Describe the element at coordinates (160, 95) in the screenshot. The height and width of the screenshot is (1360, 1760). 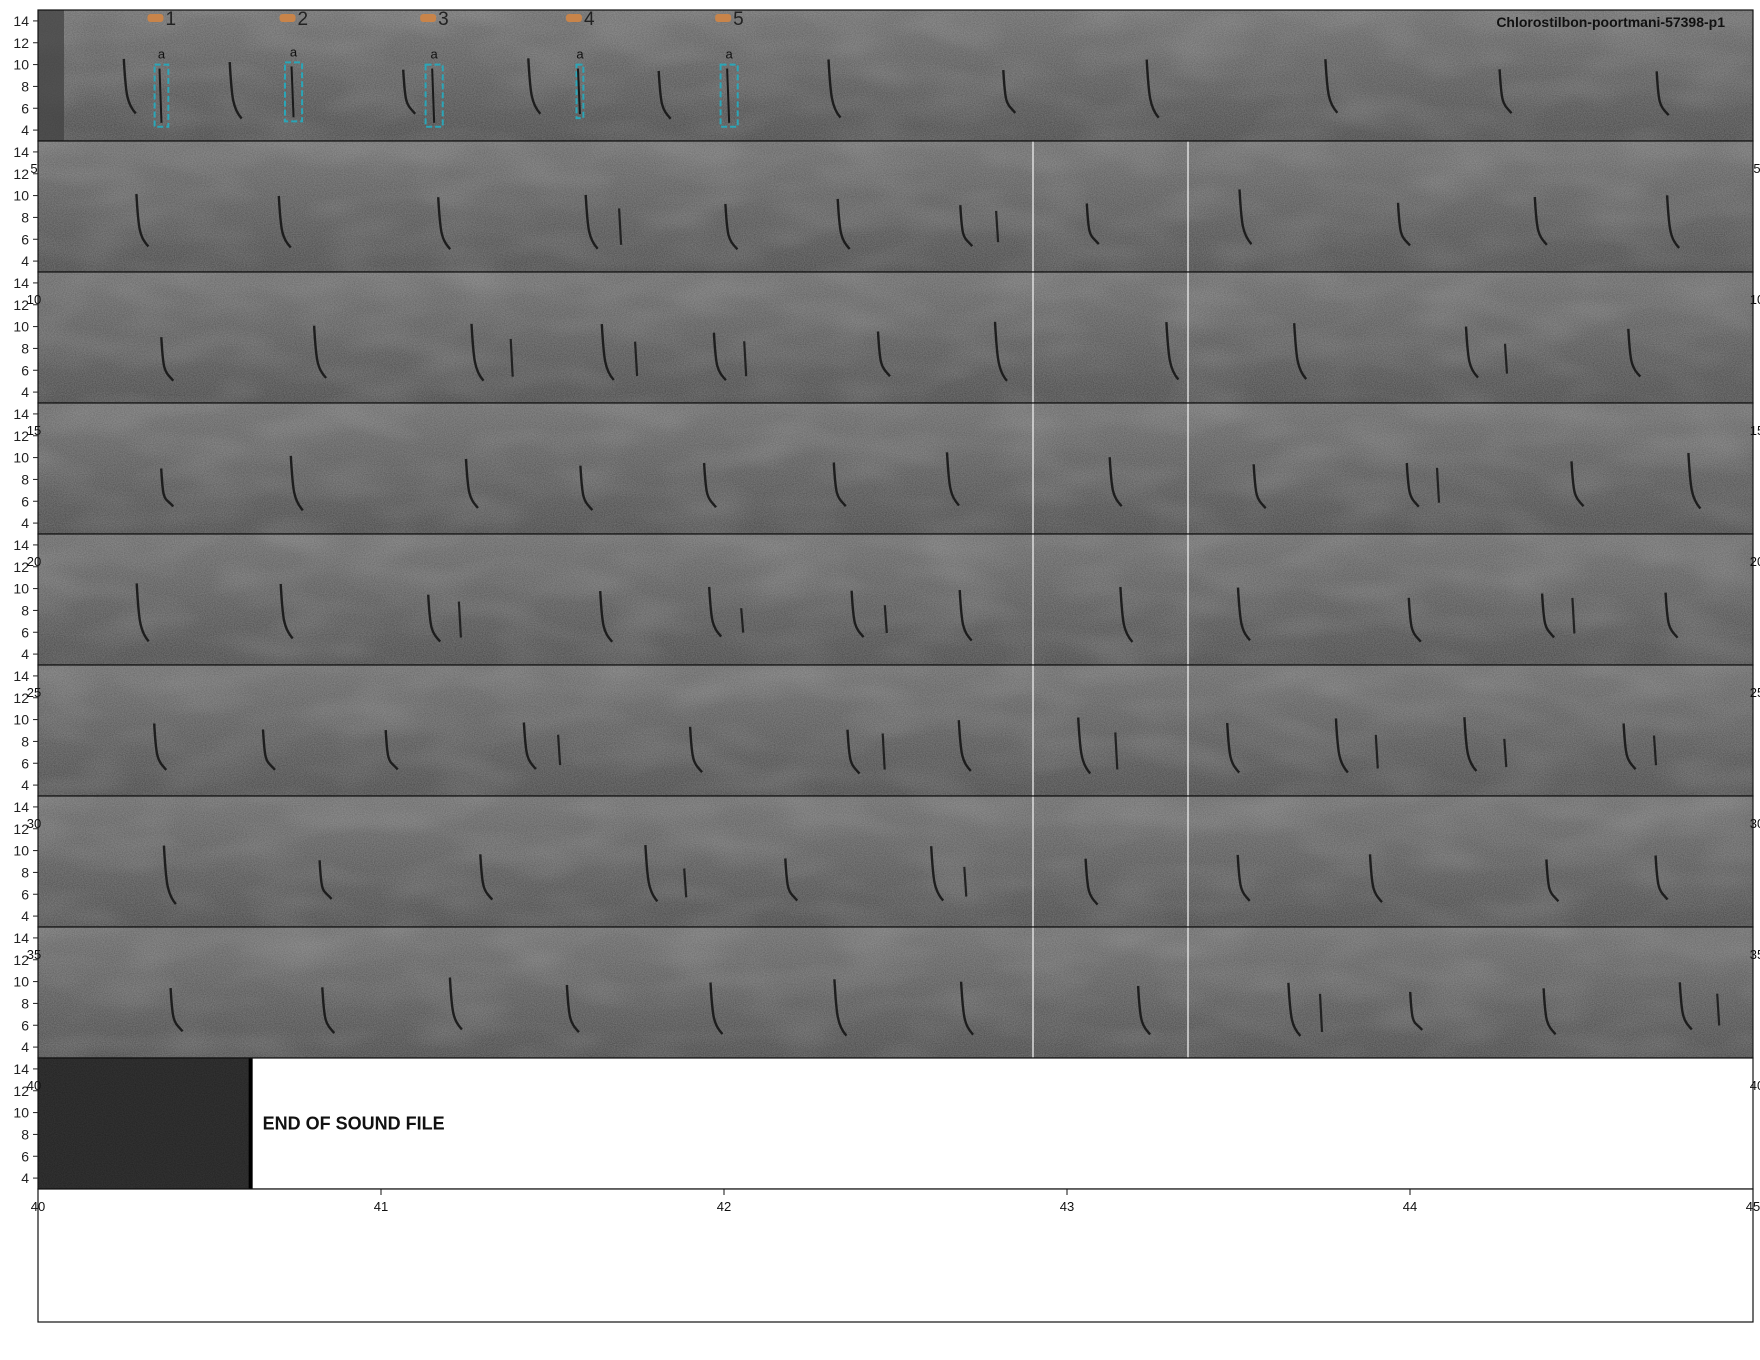
I see `selected-call` at that location.